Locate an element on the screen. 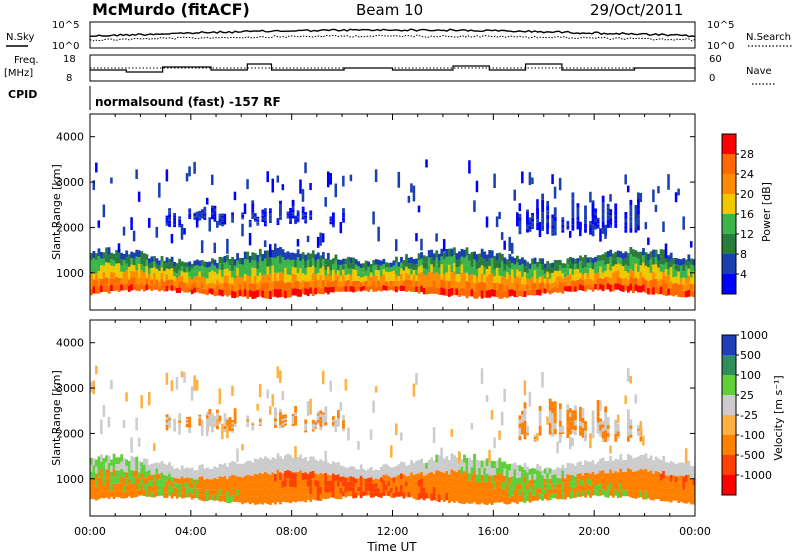 Image resolution: width=800 pixels, height=554 pixels. power-ylabel: Slant Range [km] is located at coordinates (56, 212).